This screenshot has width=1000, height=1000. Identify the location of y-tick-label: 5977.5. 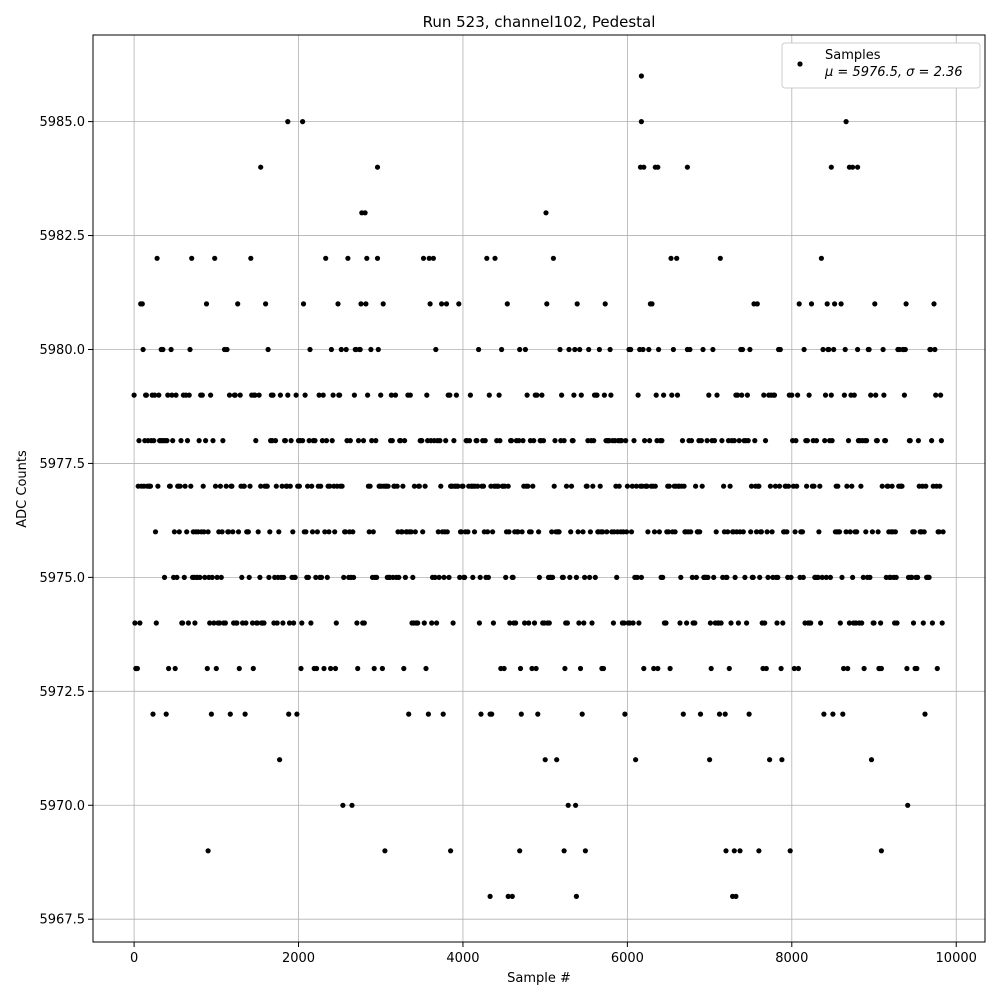
(63, 464).